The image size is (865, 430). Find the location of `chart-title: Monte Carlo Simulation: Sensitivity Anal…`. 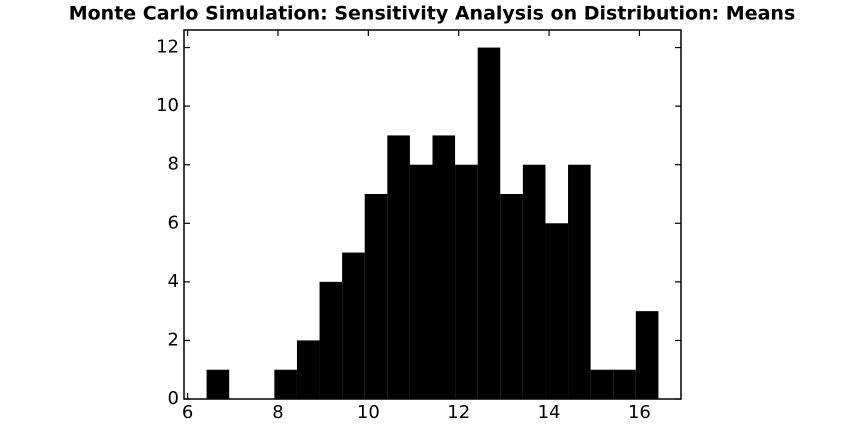

chart-title: Monte Carlo Simulation: Sensitivity Anal… is located at coordinates (432, 14).